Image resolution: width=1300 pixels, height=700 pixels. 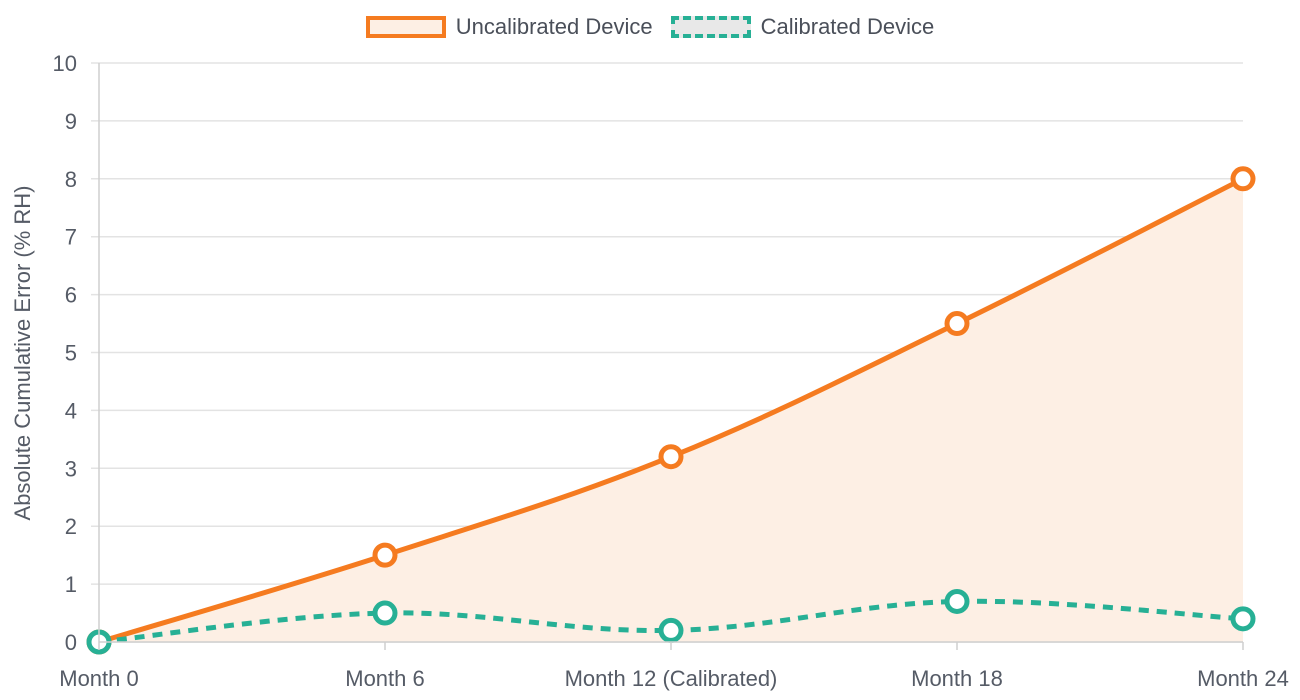 What do you see at coordinates (71, 468) in the screenshot?
I see `y-tick-label: 3` at bounding box center [71, 468].